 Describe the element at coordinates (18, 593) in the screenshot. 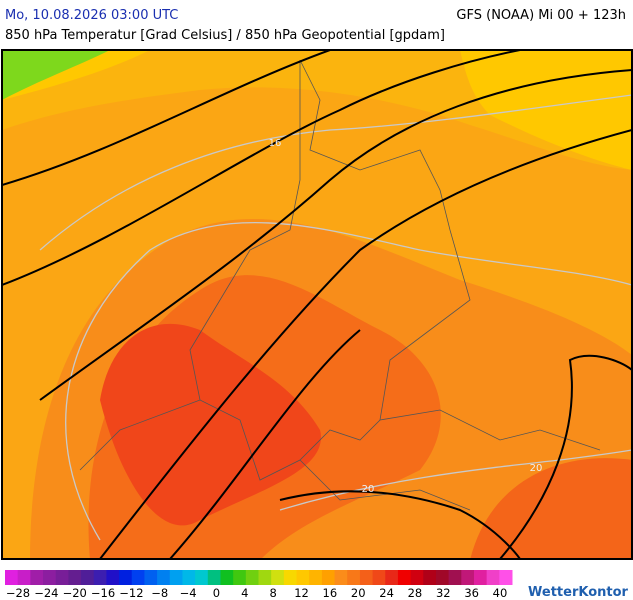

I see `colorbar-label: −28` at that location.